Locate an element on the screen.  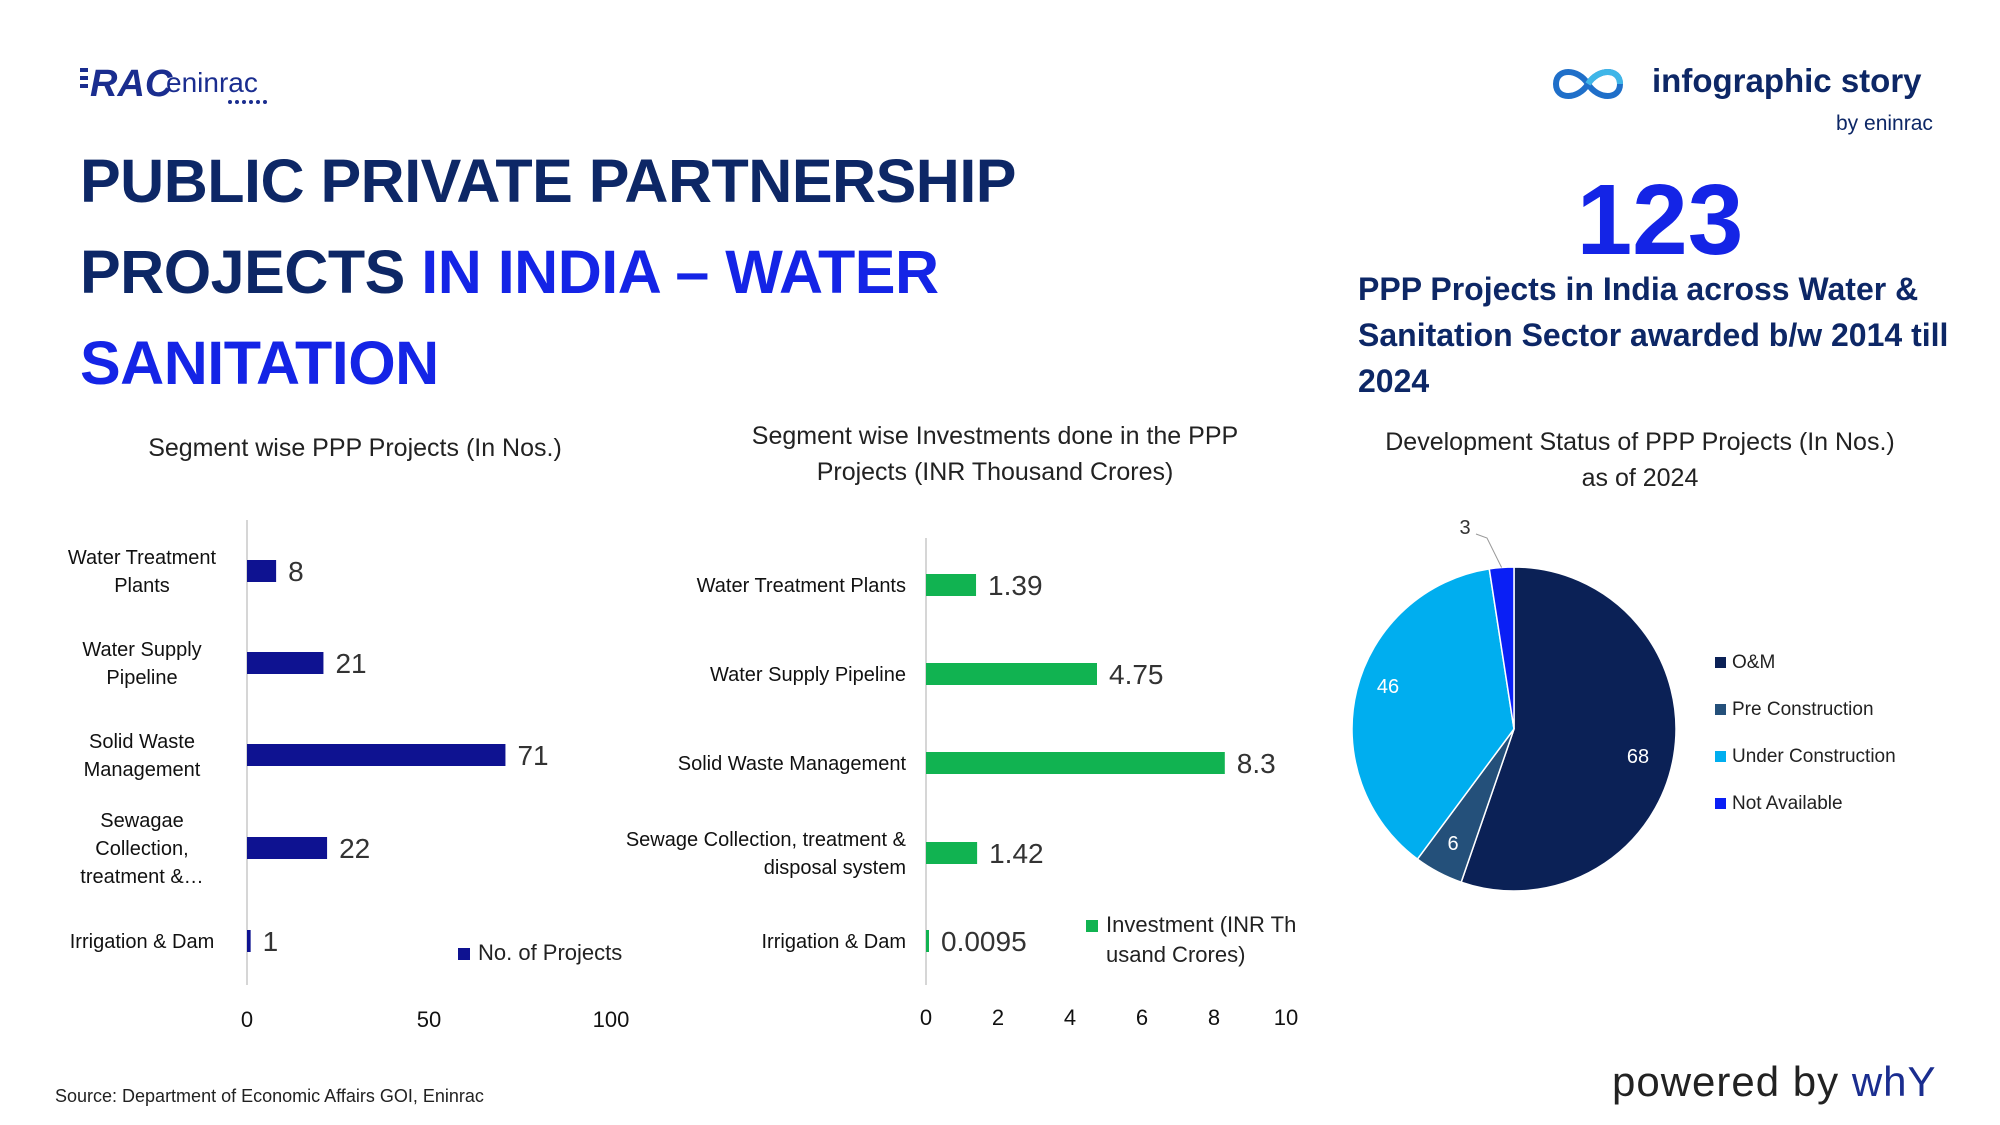
pie-data-label: 6 is located at coordinates (1452, 844).